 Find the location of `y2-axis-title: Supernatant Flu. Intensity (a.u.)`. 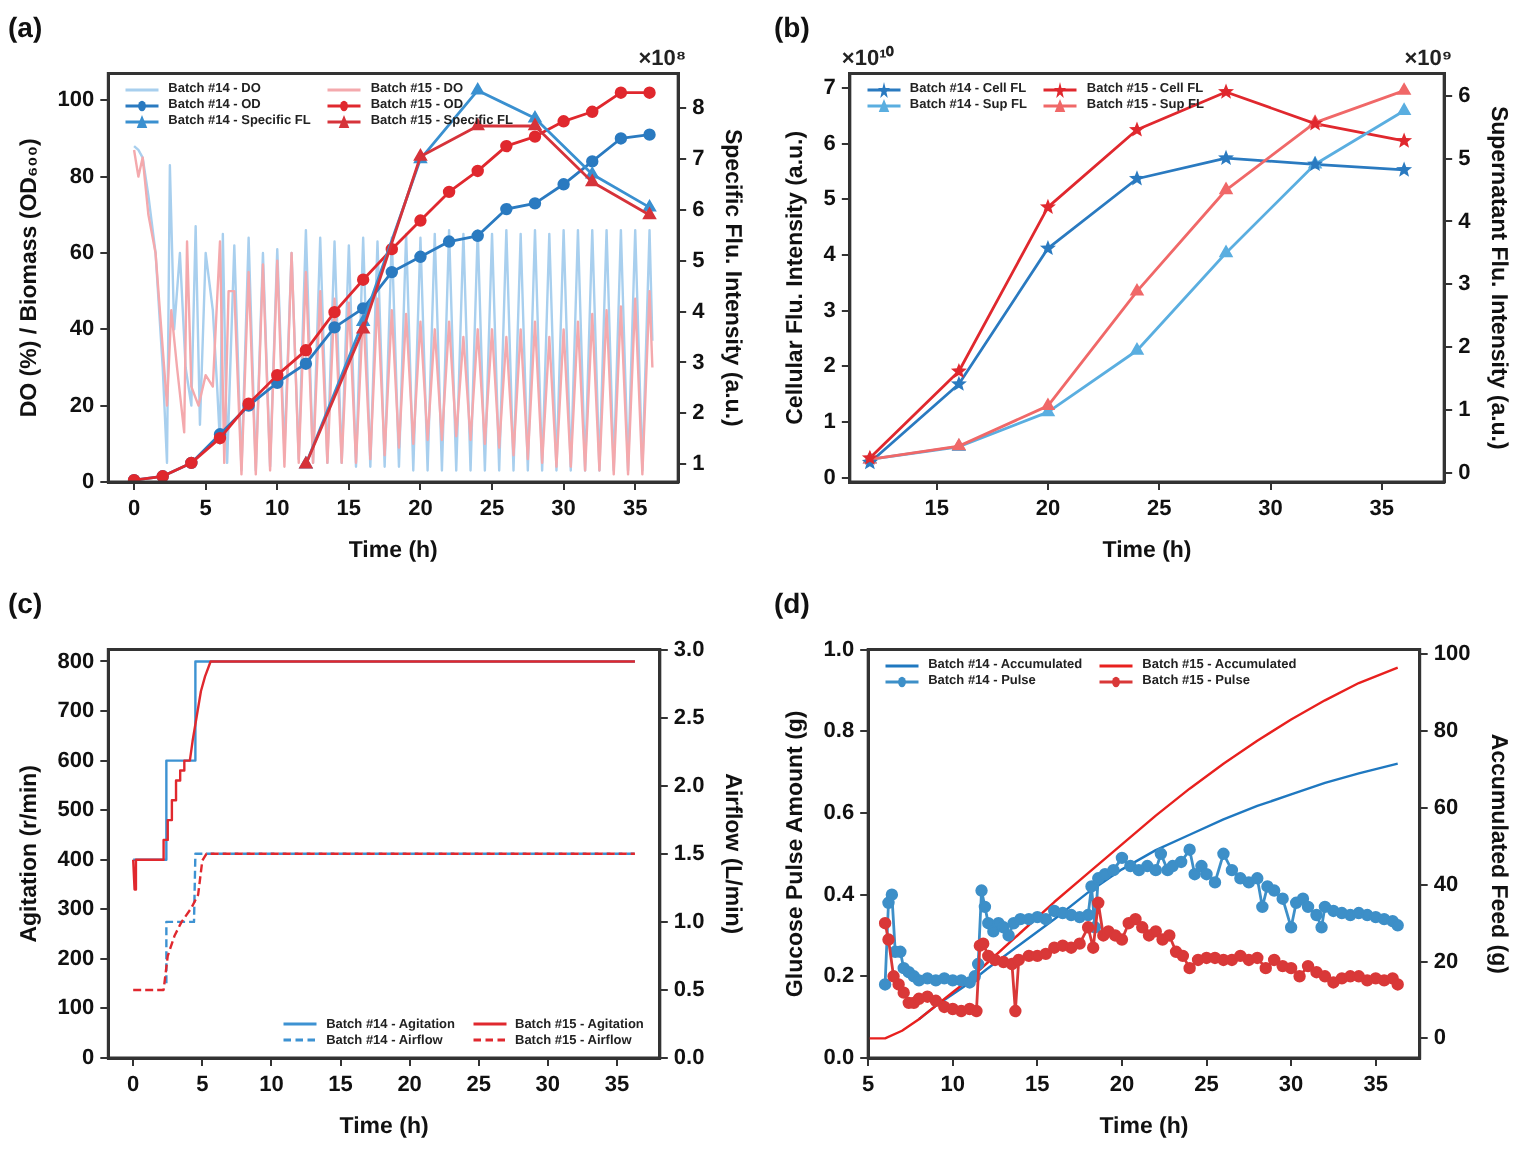

y2-axis-title: Supernatant Flu. Intensity (a.u.) is located at coordinates (1497, 278).